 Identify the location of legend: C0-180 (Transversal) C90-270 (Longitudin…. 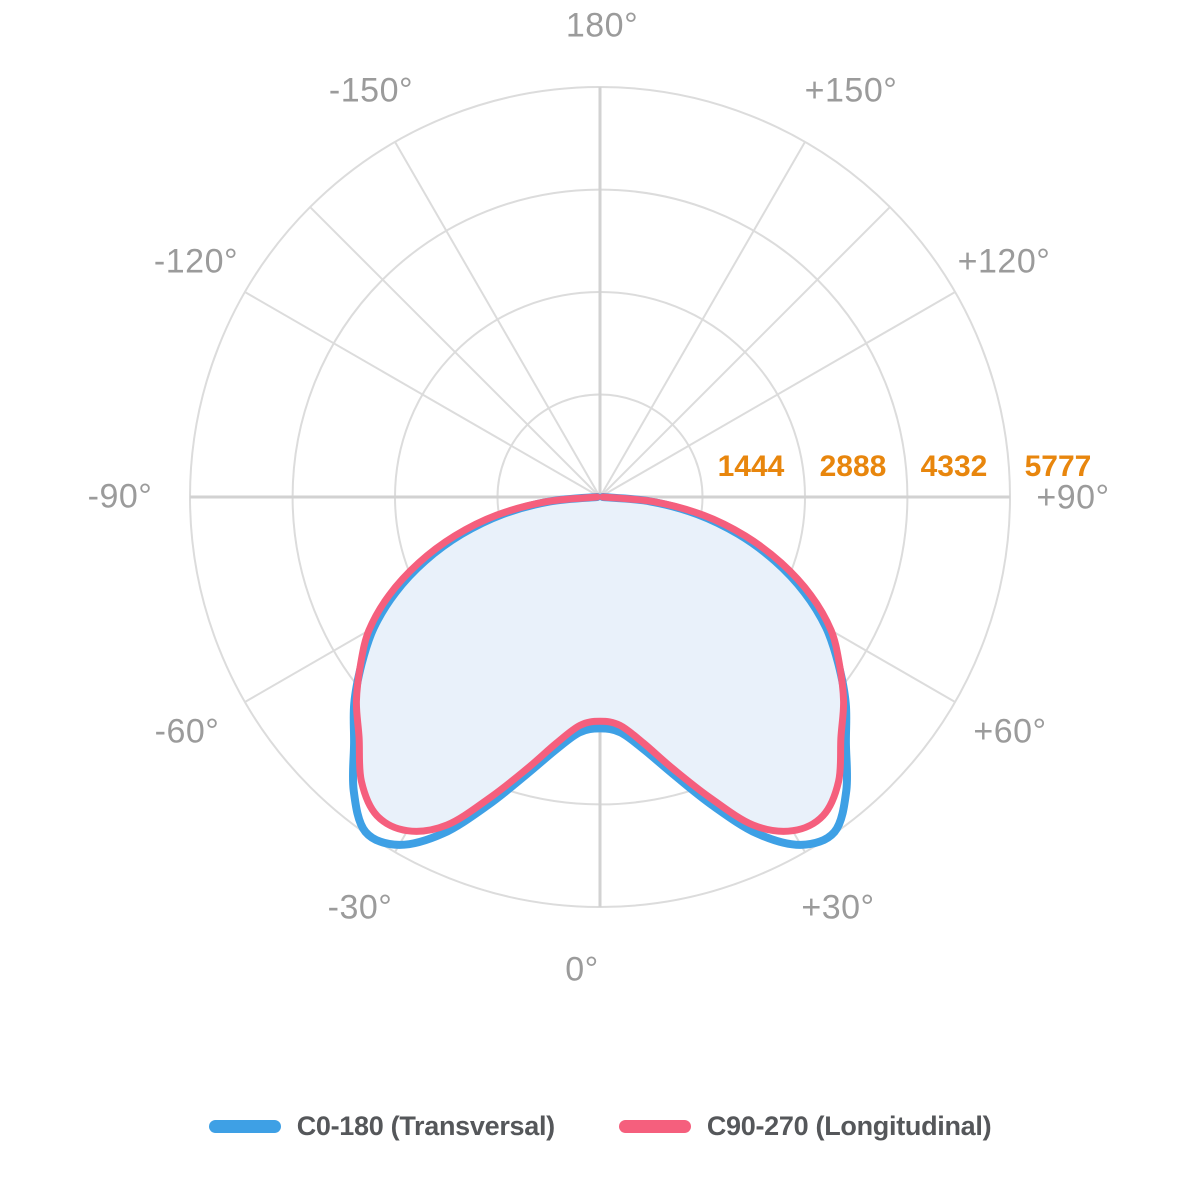
(600, 1126).